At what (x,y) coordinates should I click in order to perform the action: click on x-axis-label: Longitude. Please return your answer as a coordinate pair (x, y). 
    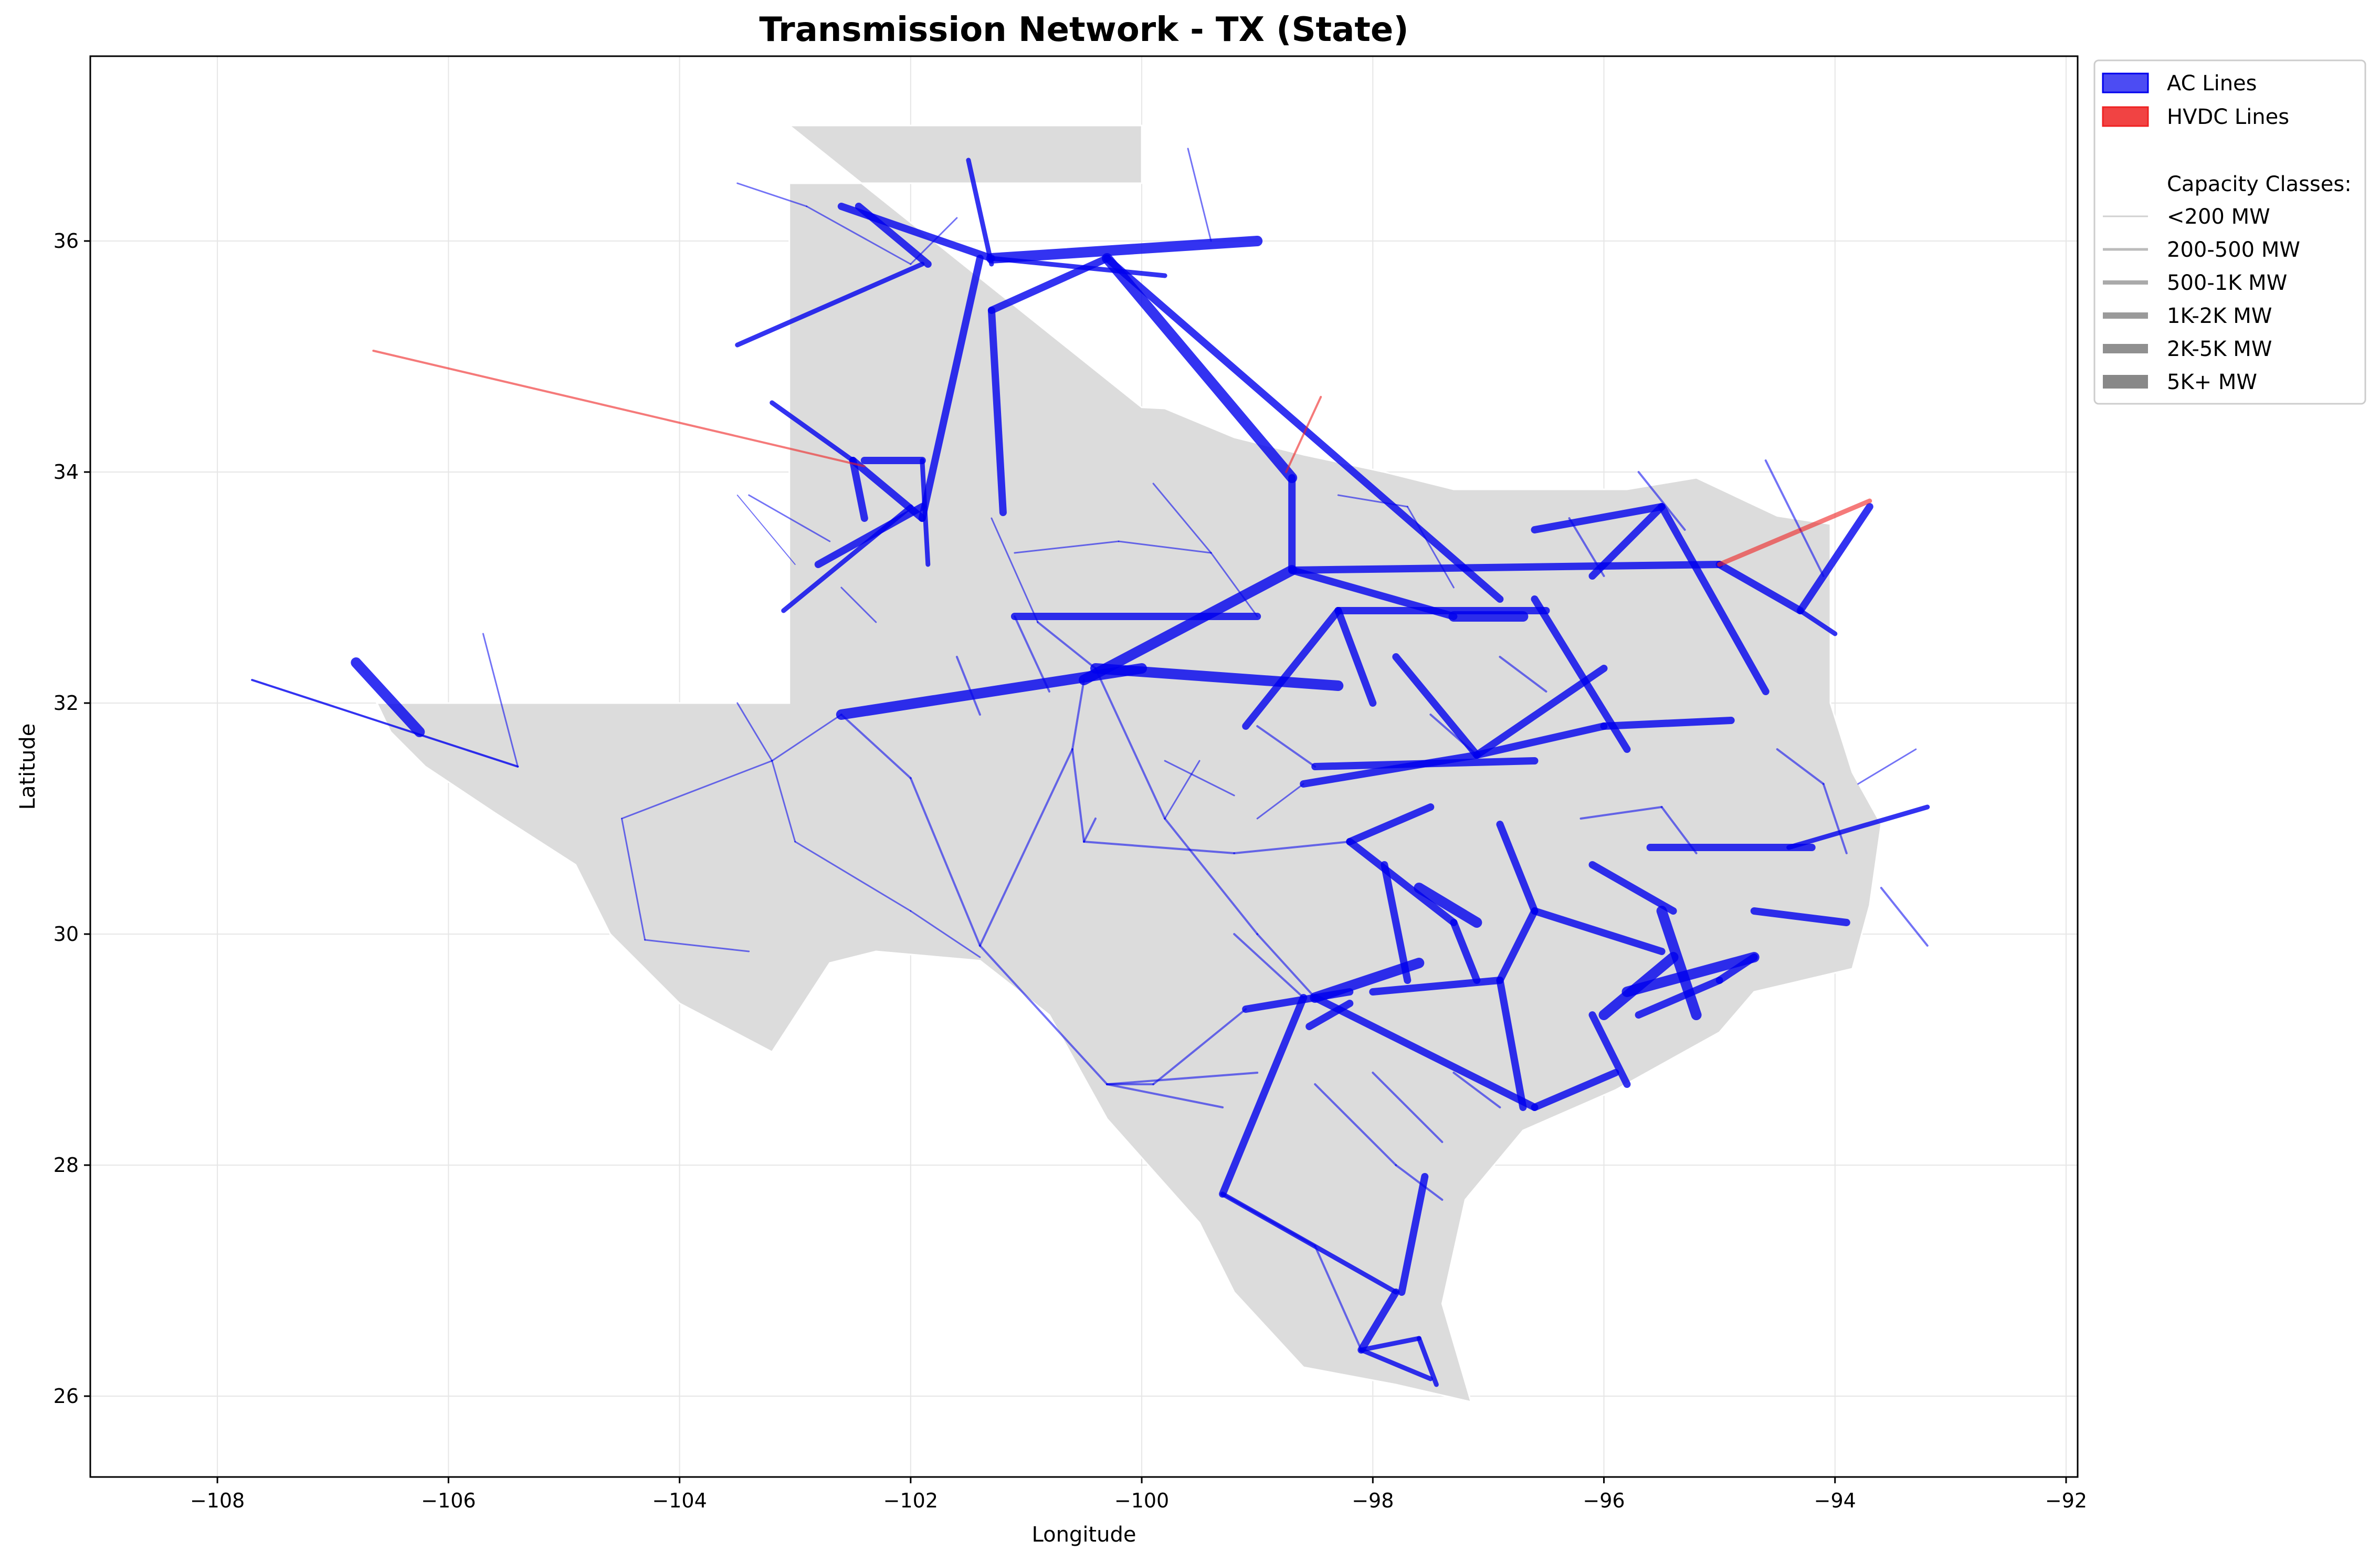
    Looking at the image, I should click on (1084, 1535).